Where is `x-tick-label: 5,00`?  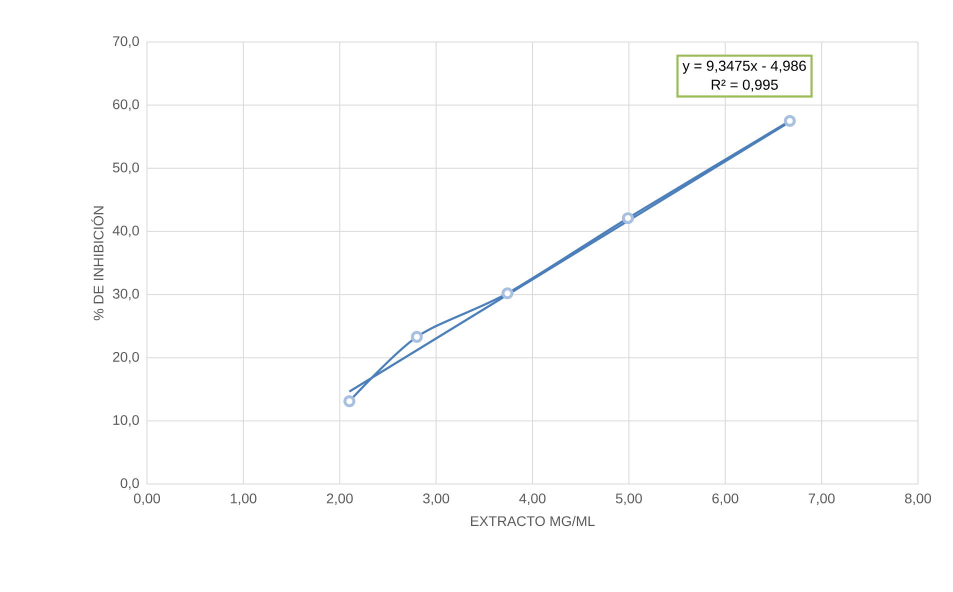
x-tick-label: 5,00 is located at coordinates (629, 499).